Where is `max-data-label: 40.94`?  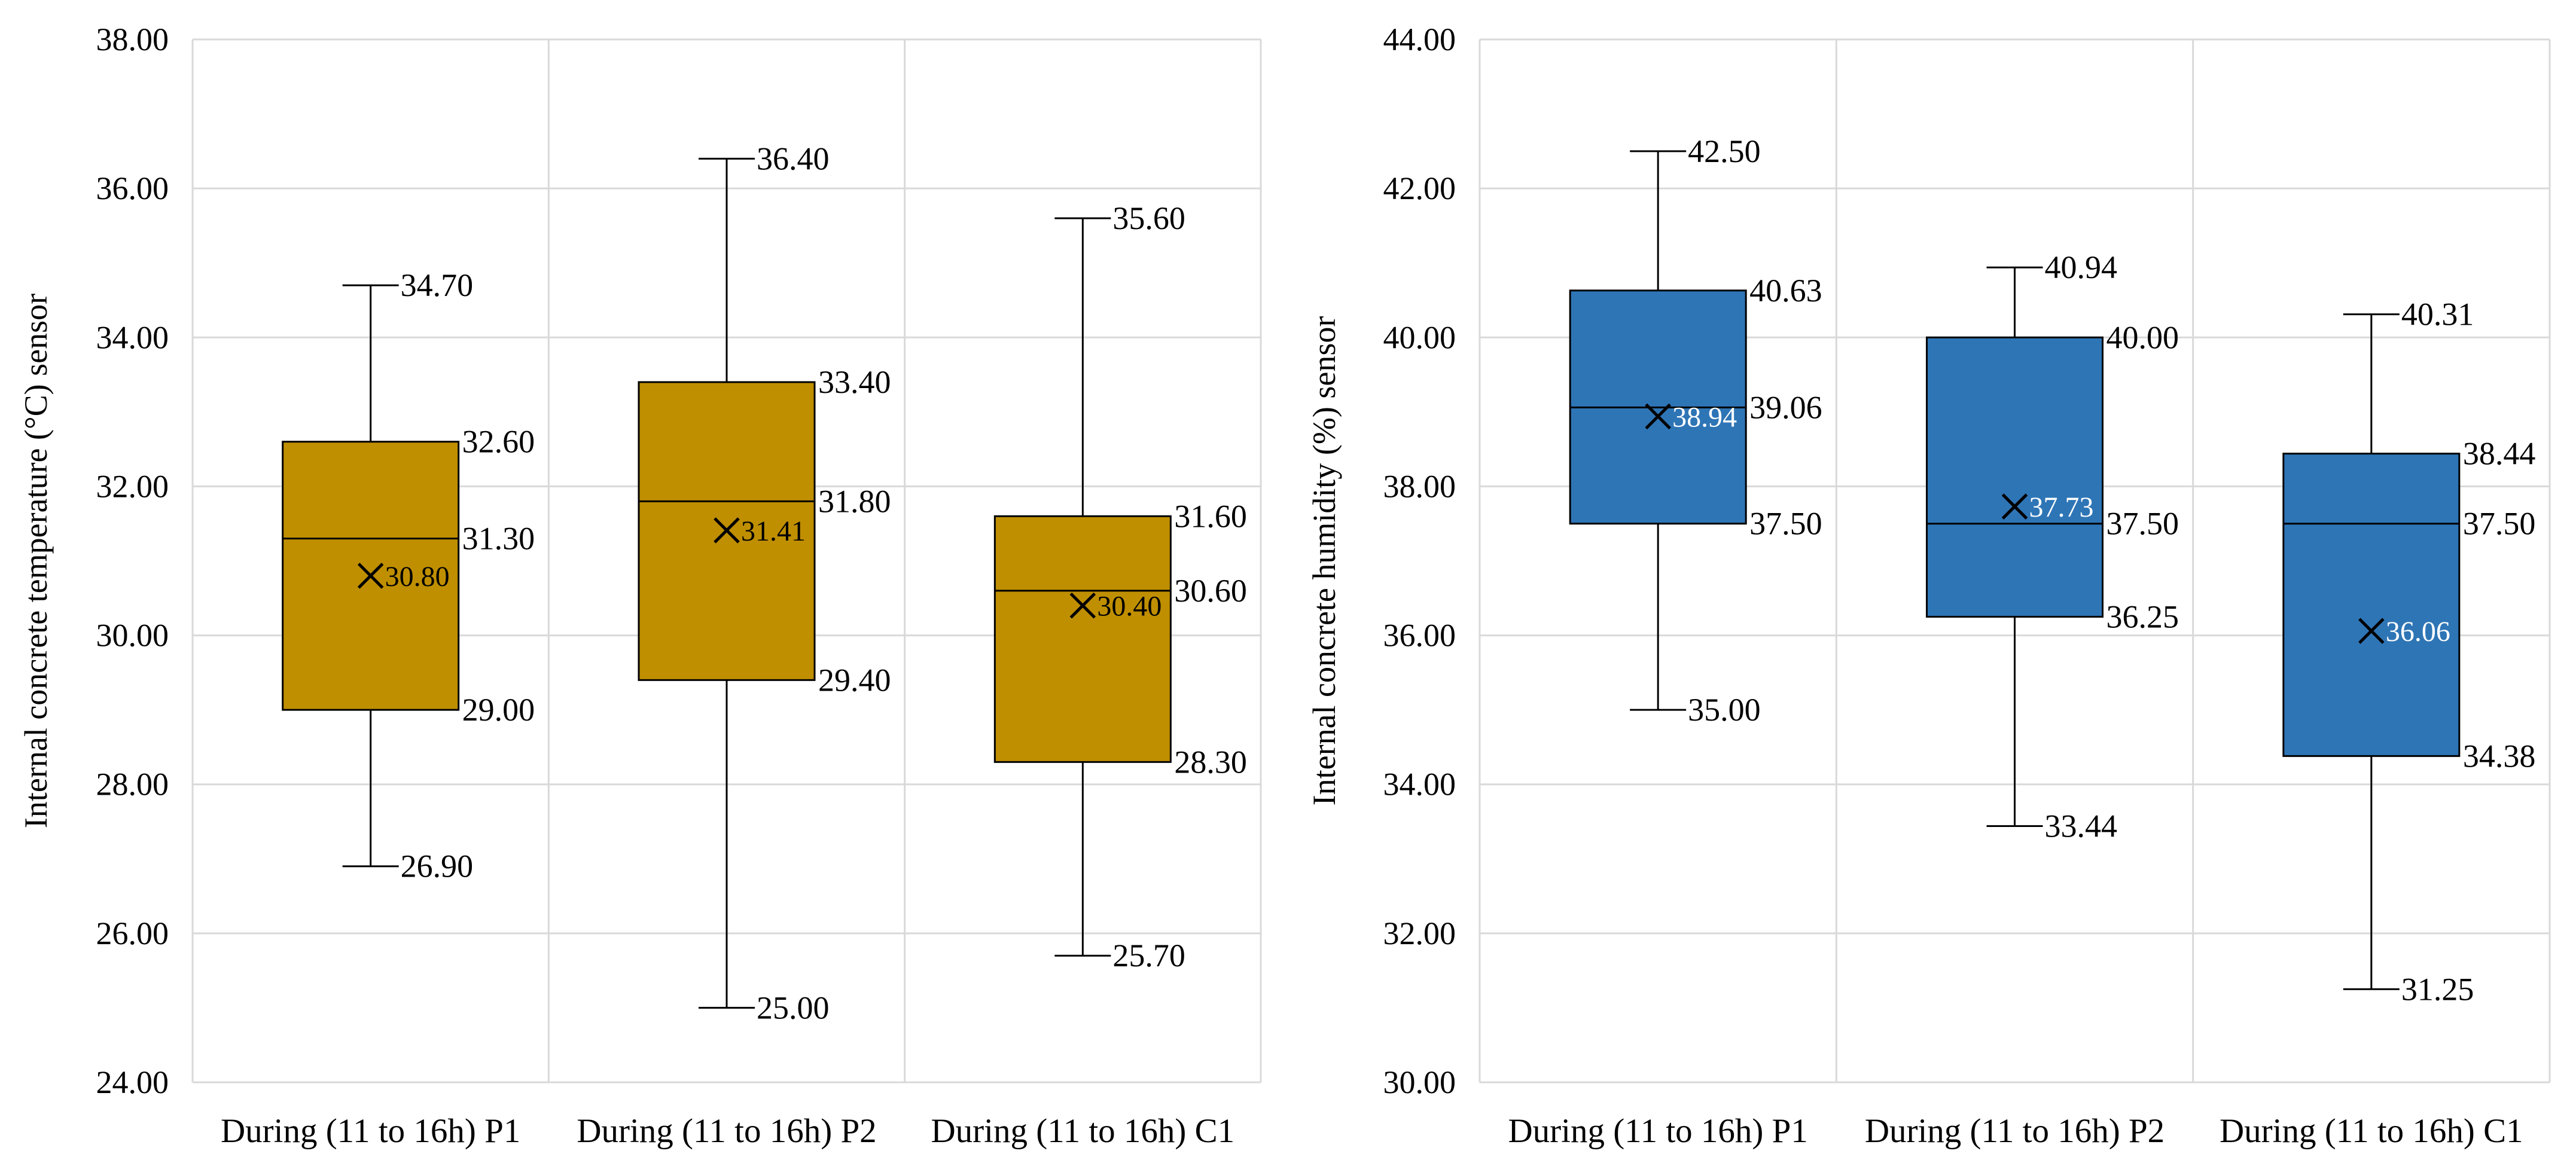 max-data-label: 40.94 is located at coordinates (2082, 267).